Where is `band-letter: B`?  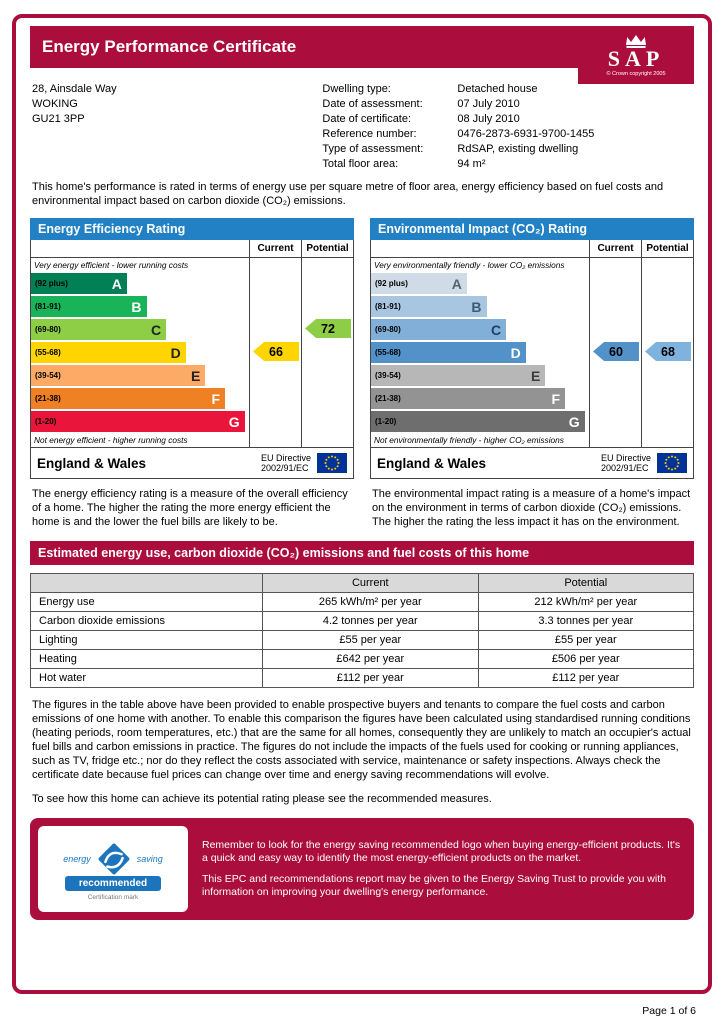 band-letter: B is located at coordinates (136, 306).